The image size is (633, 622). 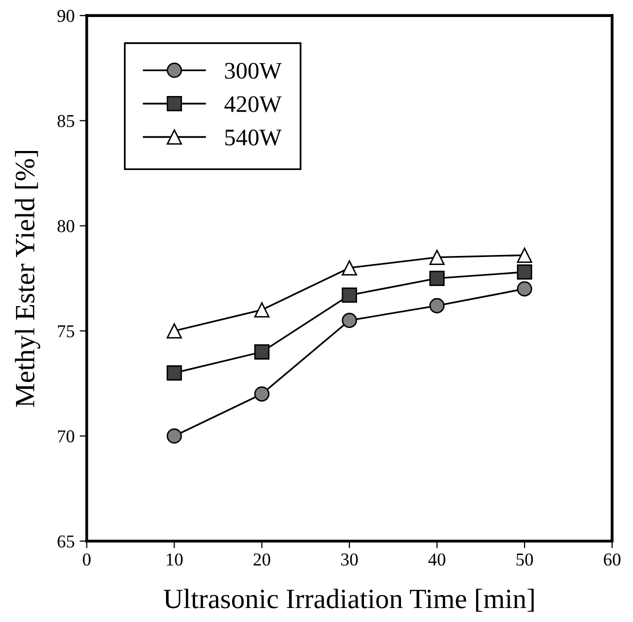 What do you see at coordinates (27, 279) in the screenshot?
I see `y-axis-title: Methyl Ester Yield [%]` at bounding box center [27, 279].